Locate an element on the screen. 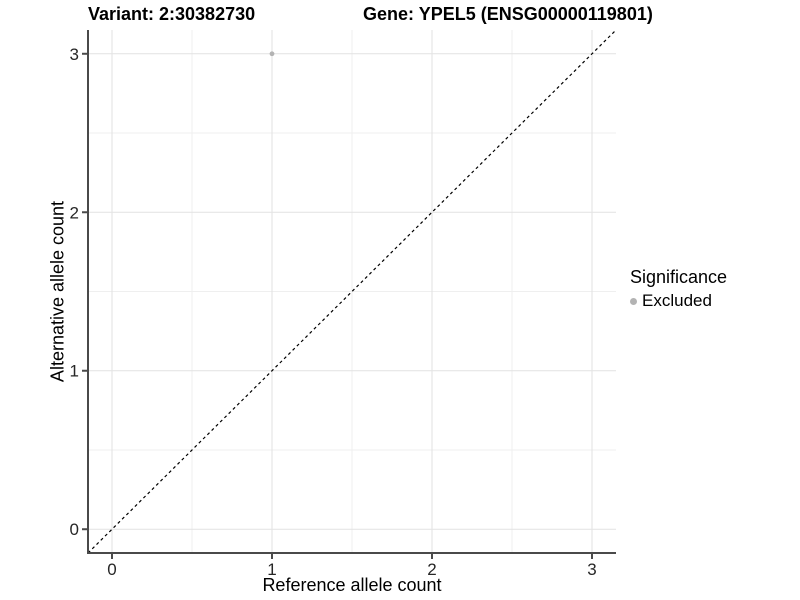  x-axis-title: Reference allele count is located at coordinates (352, 585).